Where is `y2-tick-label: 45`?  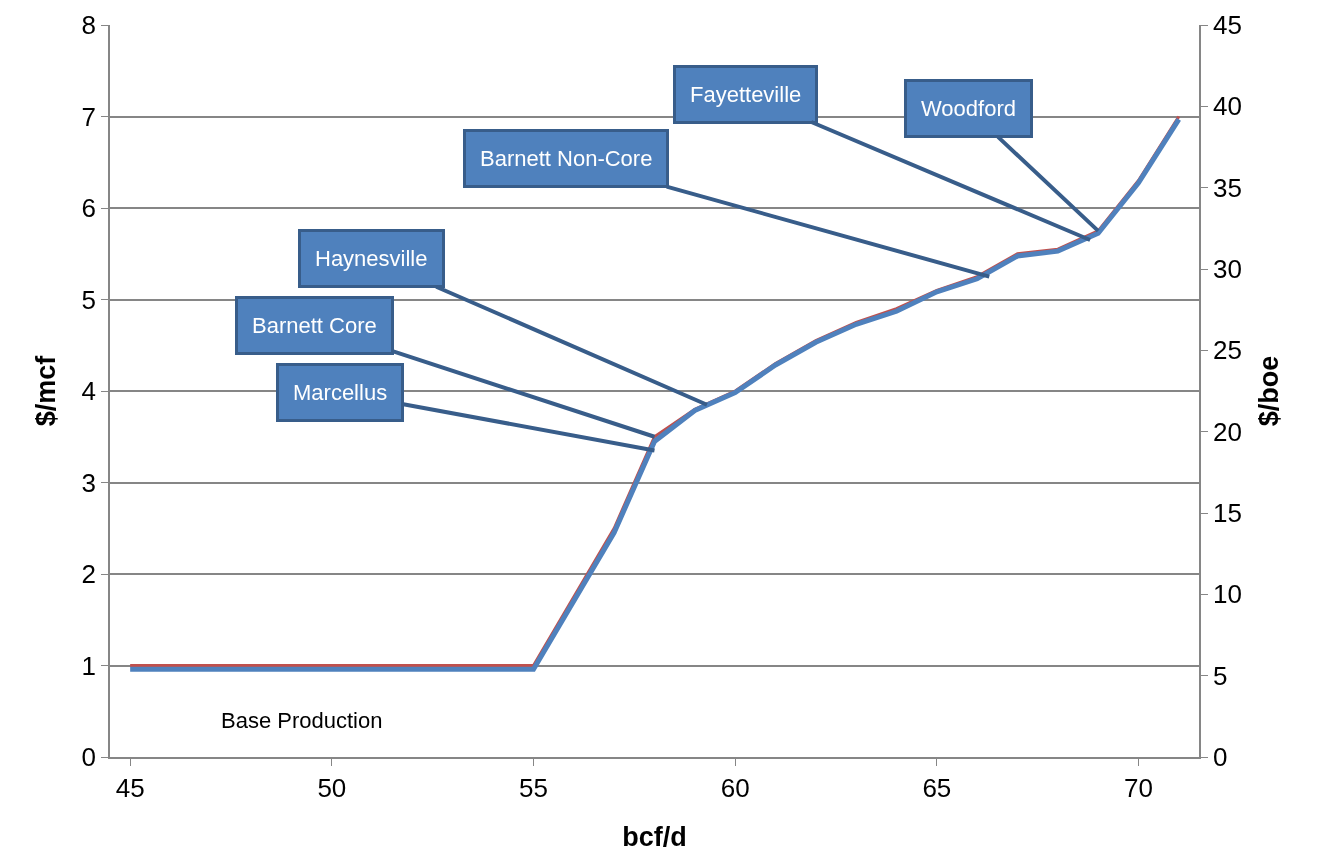
y2-tick-label: 45 is located at coordinates (1227, 25).